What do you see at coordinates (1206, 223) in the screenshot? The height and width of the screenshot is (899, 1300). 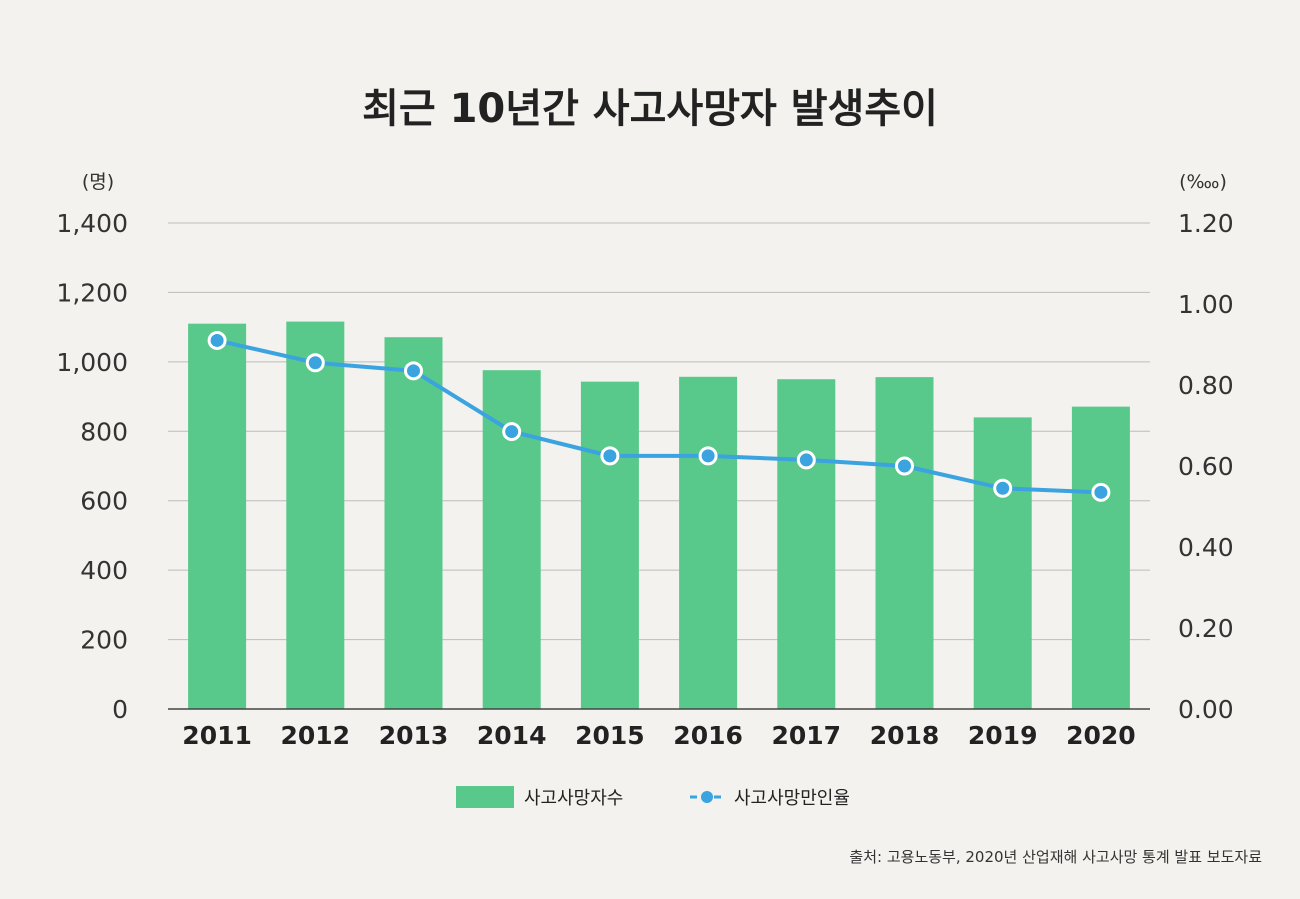 I see `right-tick-label: 1.20` at bounding box center [1206, 223].